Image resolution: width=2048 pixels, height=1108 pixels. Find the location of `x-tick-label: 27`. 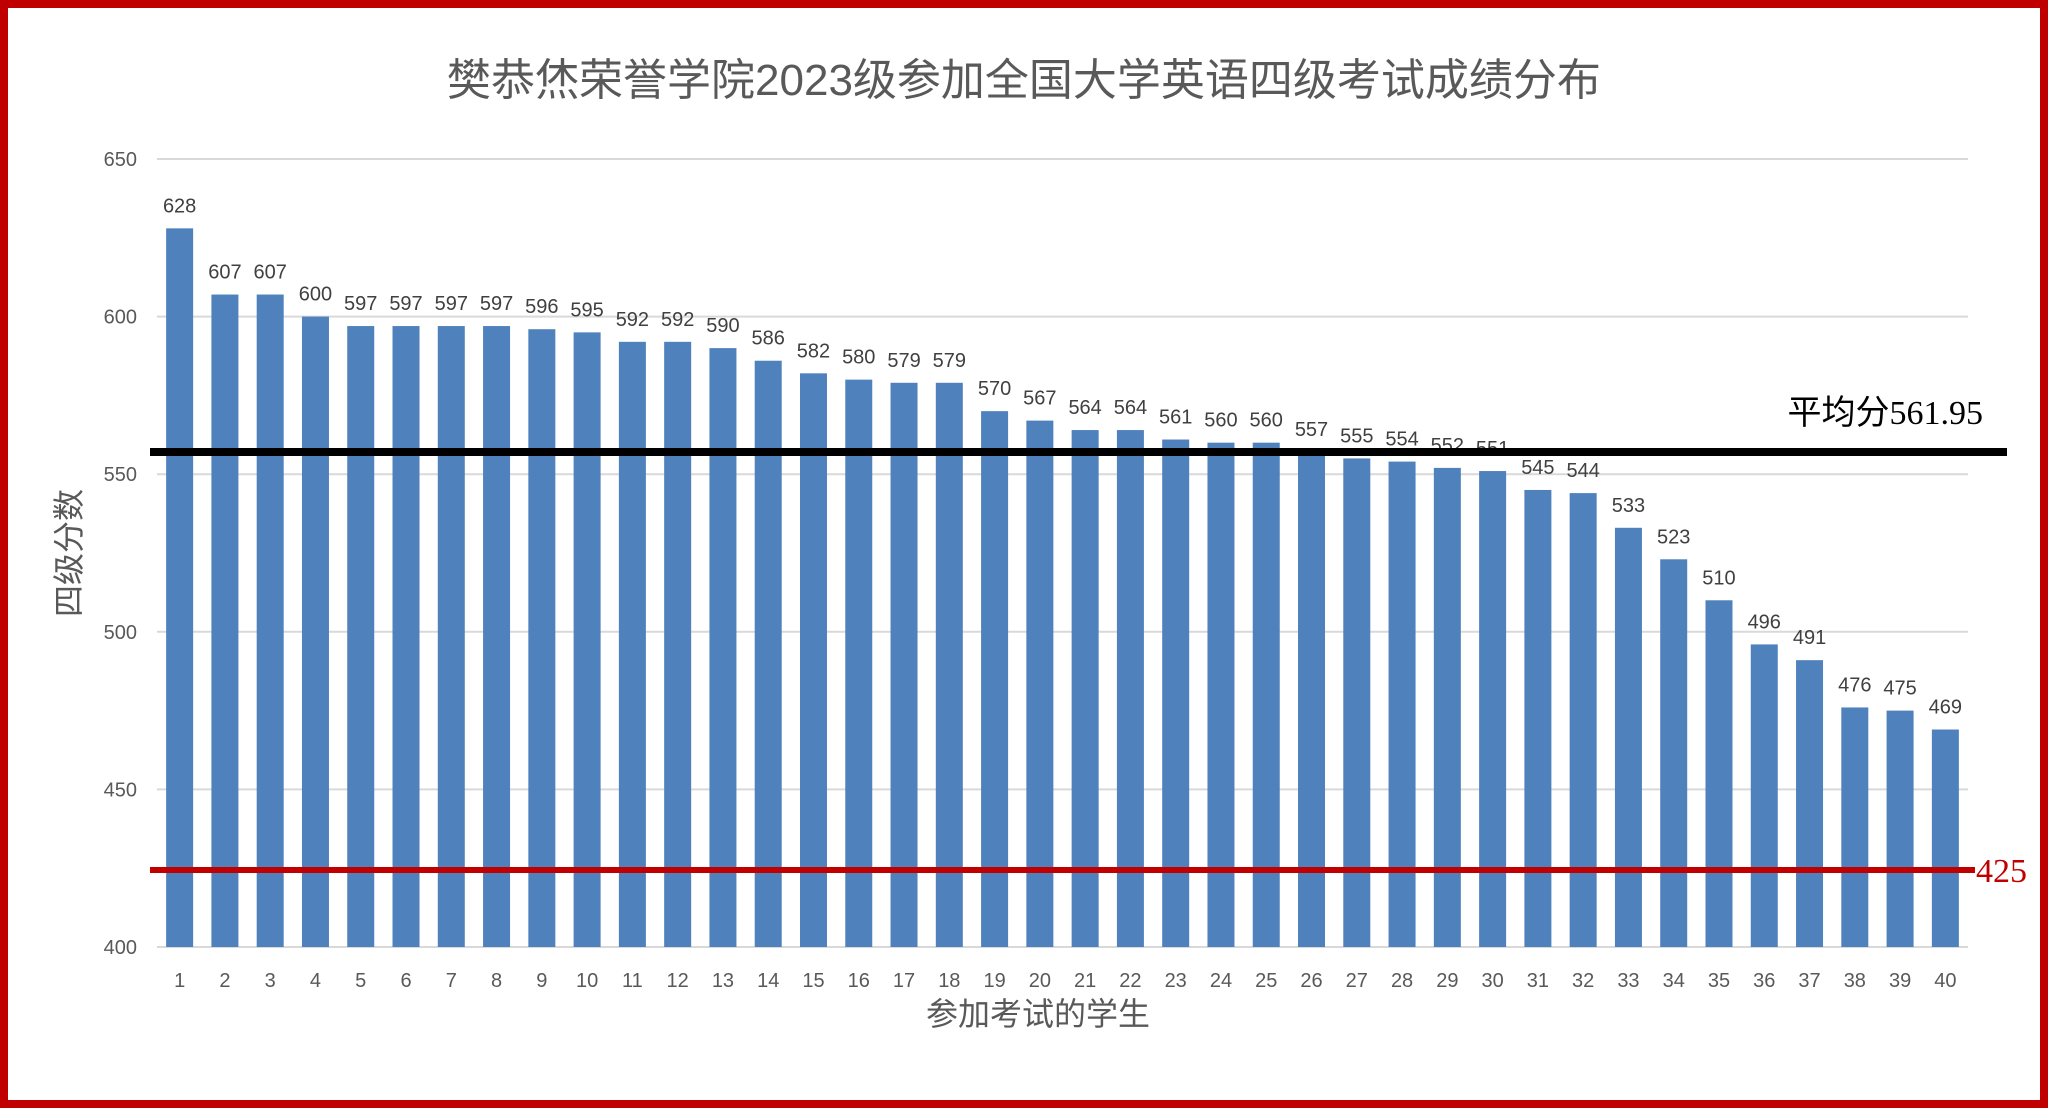

x-tick-label: 27 is located at coordinates (1357, 981).